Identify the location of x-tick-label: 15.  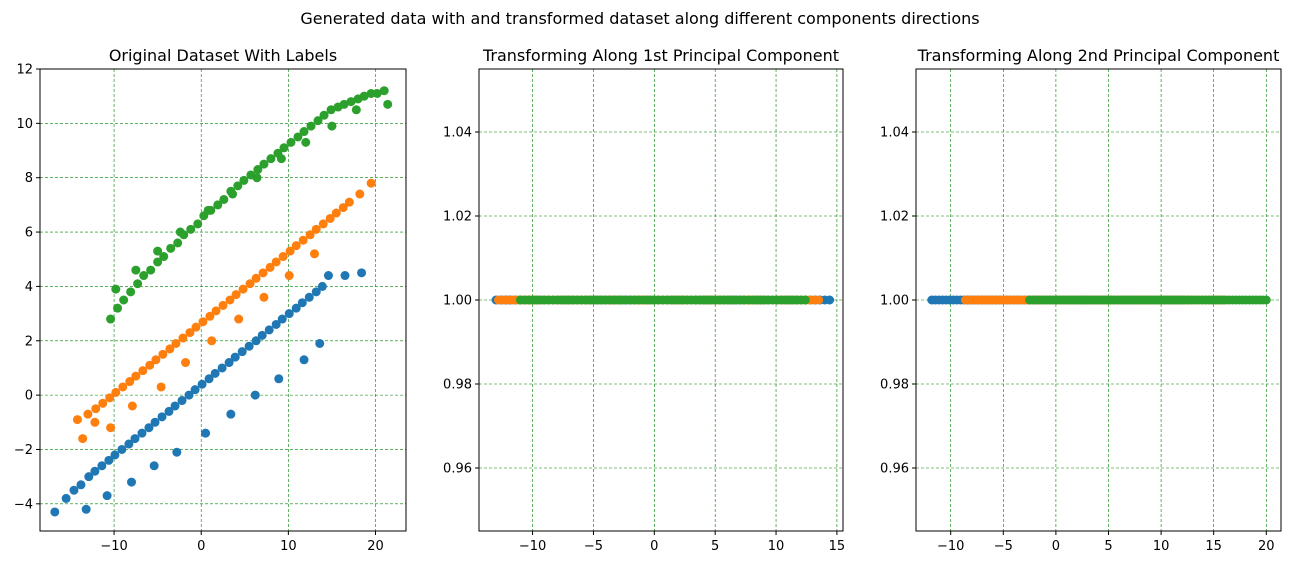
(1213, 546).